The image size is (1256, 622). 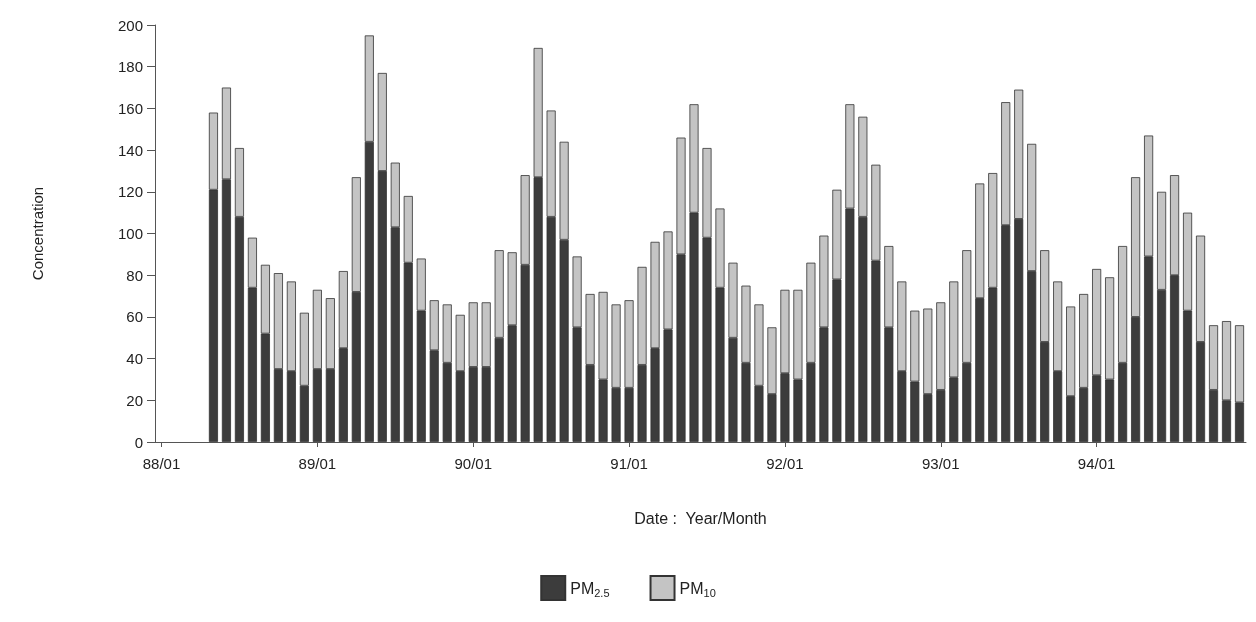 What do you see at coordinates (130, 108) in the screenshot?
I see `y-tick-label: 160` at bounding box center [130, 108].